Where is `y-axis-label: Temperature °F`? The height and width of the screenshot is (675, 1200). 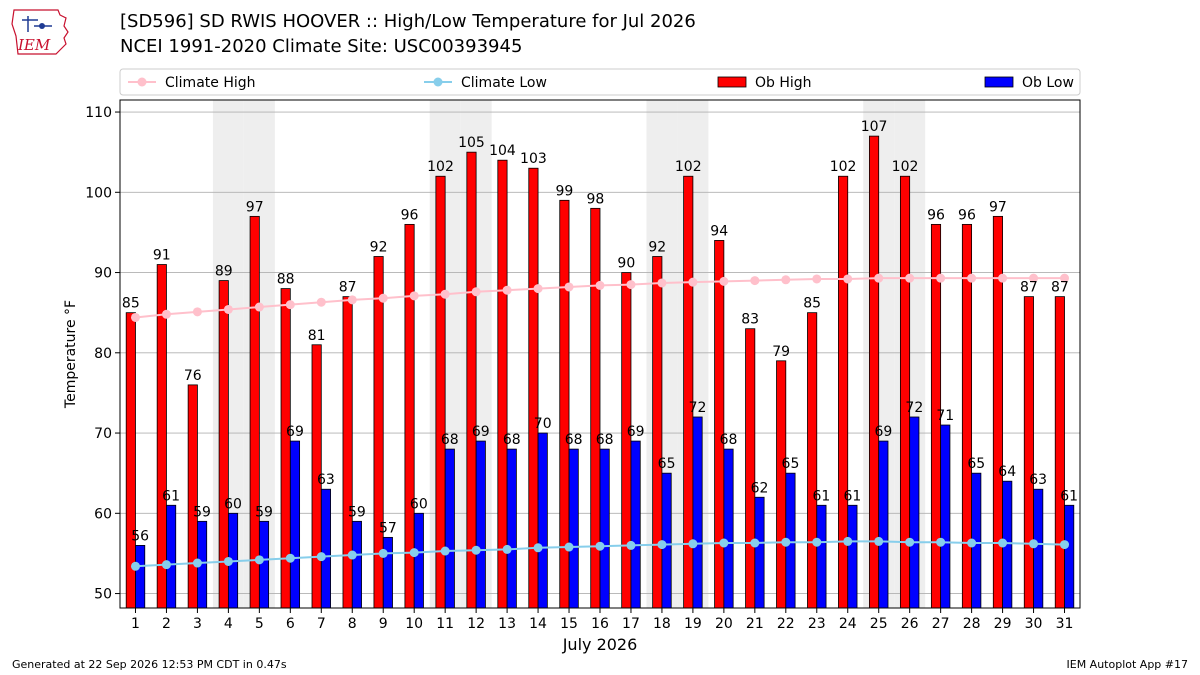 y-axis-label: Temperature °F is located at coordinates (71, 354).